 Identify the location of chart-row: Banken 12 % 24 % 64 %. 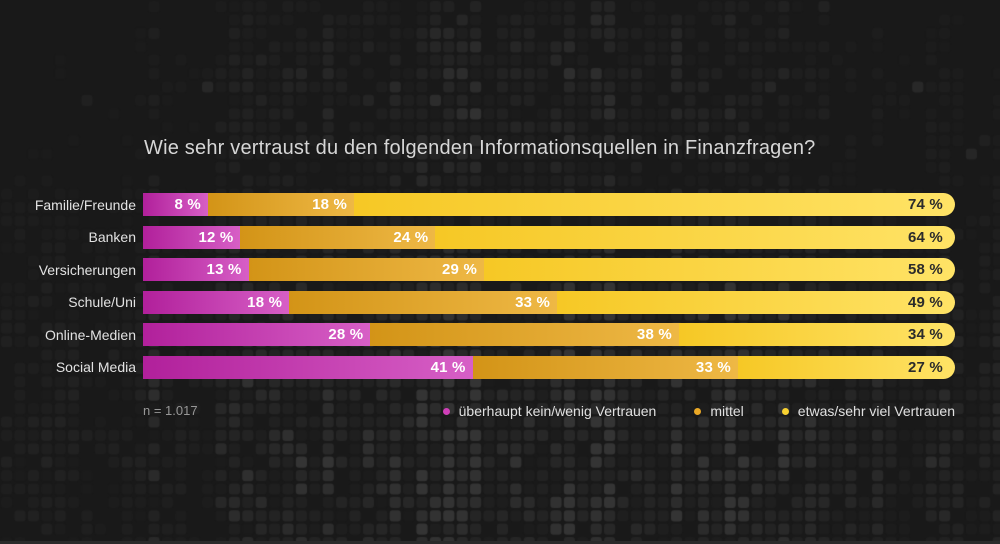
(477, 237).